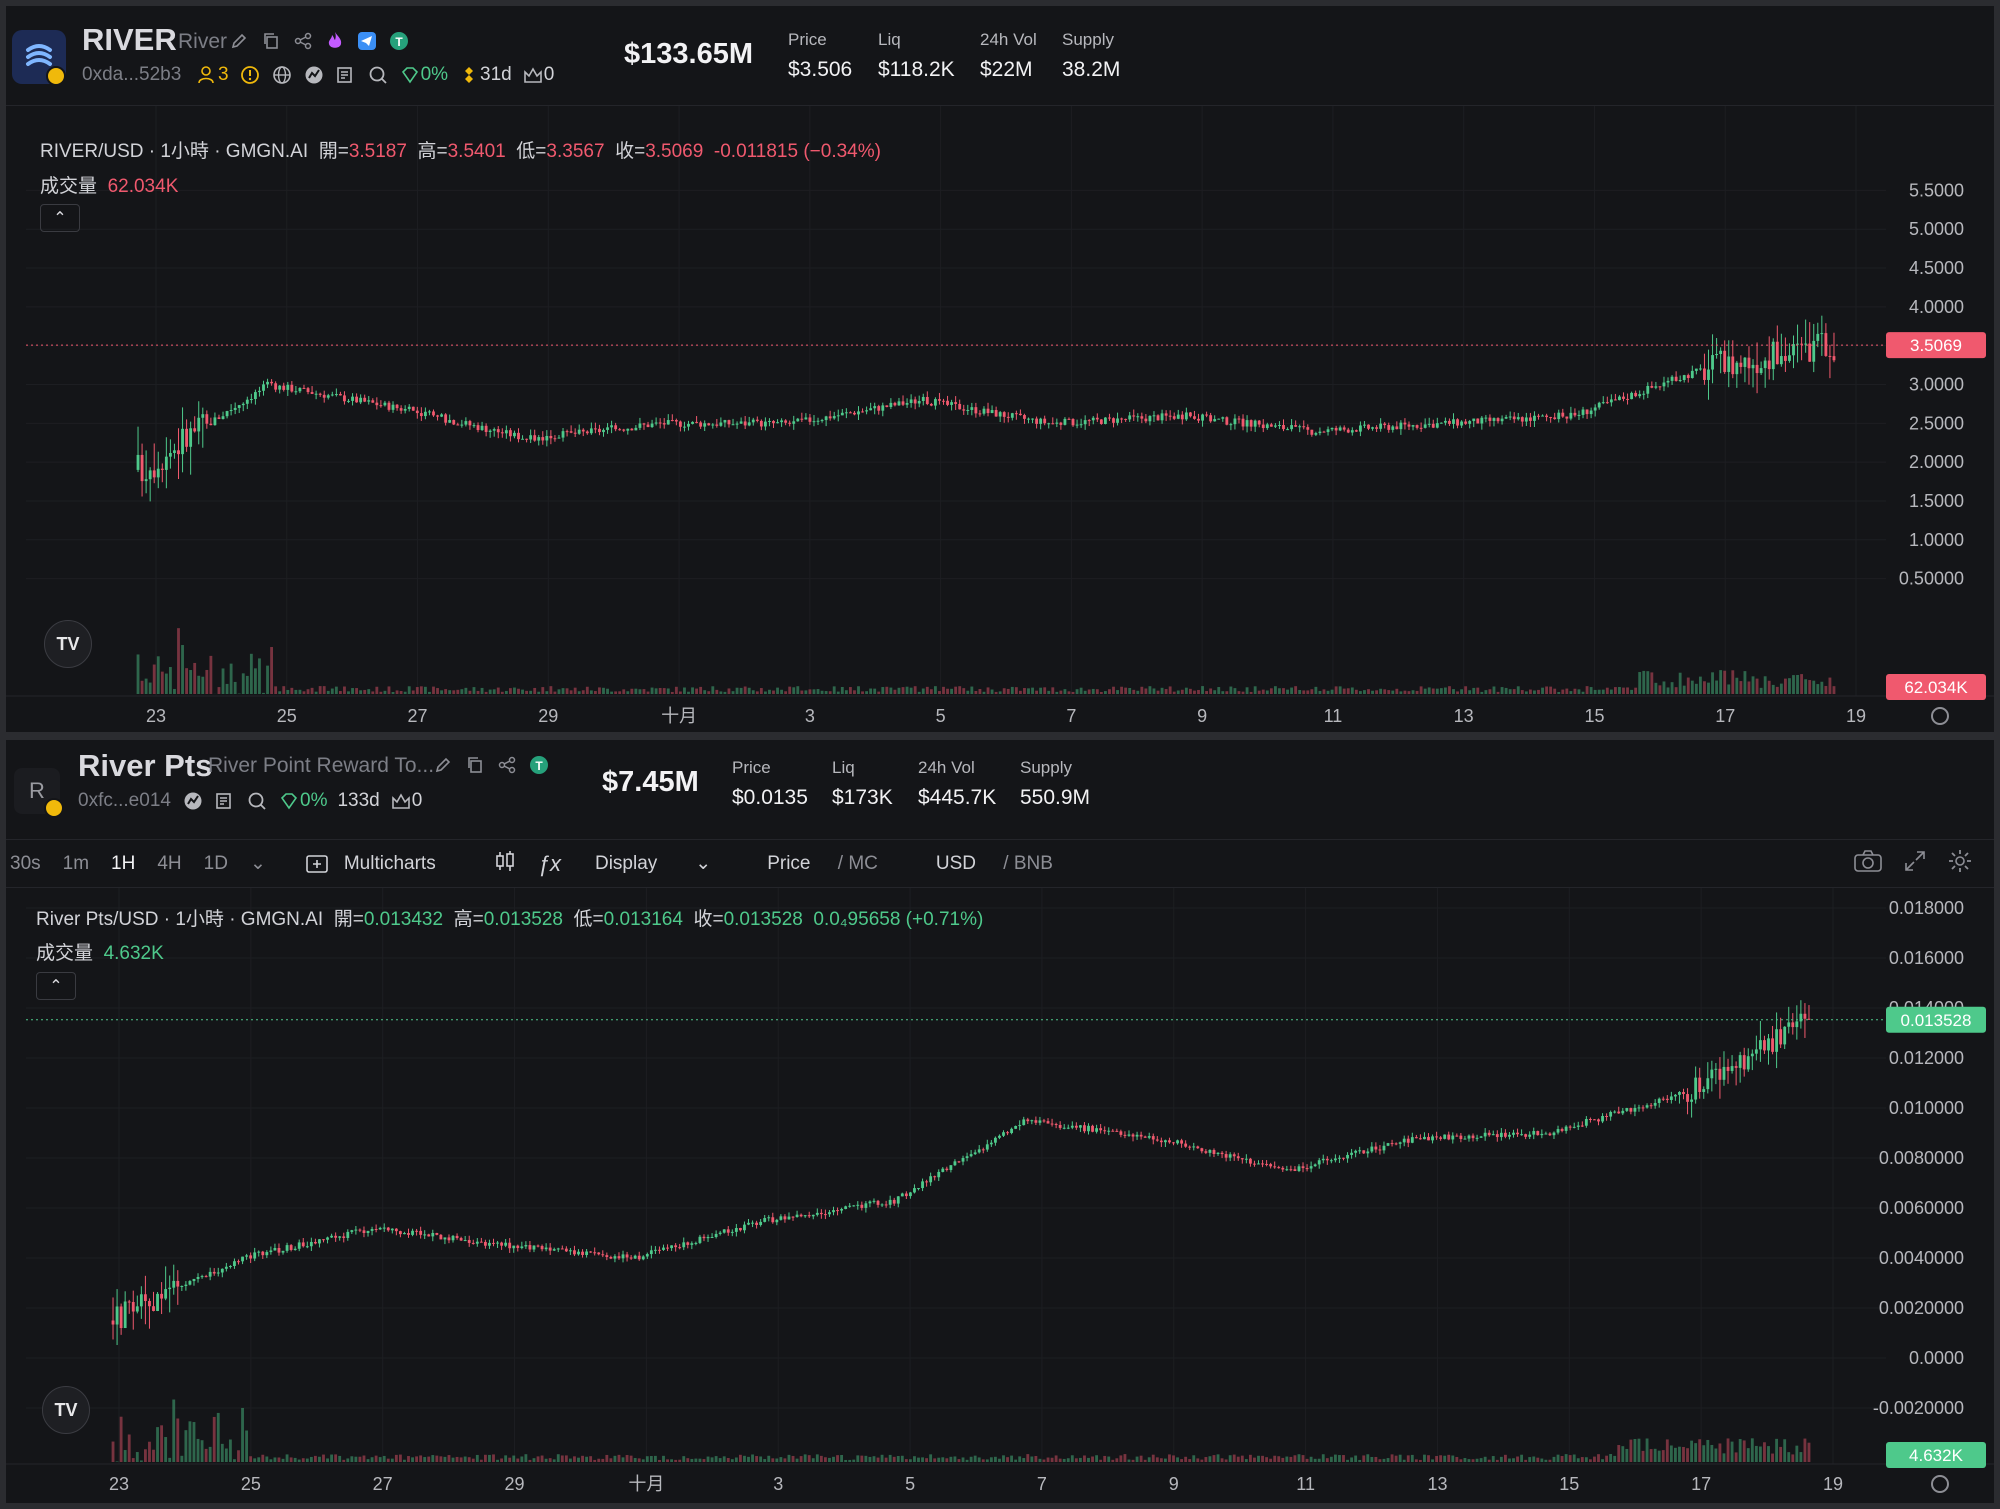 This screenshot has width=2000, height=1509. I want to click on interval-1h: 1H, so click(123, 863).